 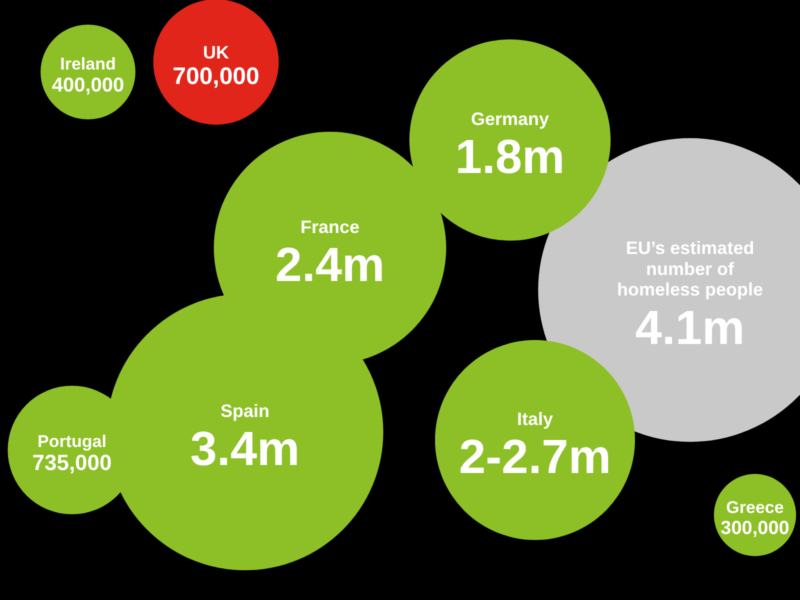 I want to click on category-label: UK, so click(x=216, y=52).